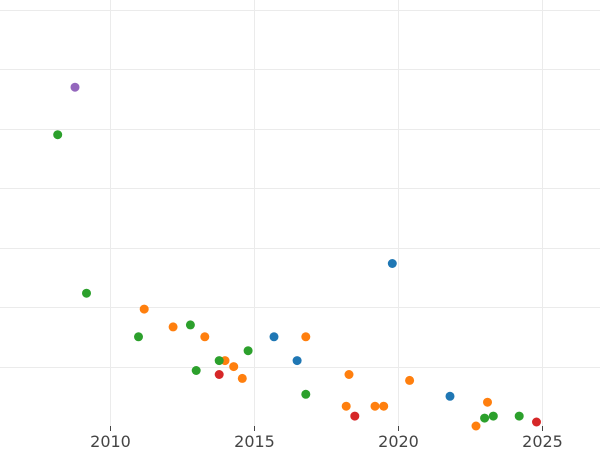 The image size is (600, 450). Describe the element at coordinates (254, 441) in the screenshot. I see `x-tick-label-1: 2015` at that location.